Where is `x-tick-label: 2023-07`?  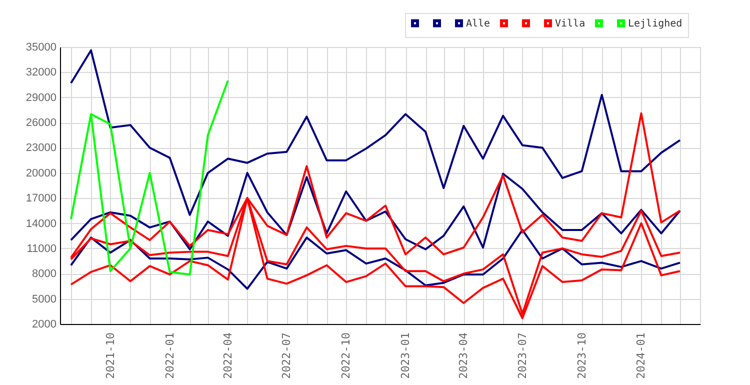 x-tick-label: 2023-07 is located at coordinates (522, 355).